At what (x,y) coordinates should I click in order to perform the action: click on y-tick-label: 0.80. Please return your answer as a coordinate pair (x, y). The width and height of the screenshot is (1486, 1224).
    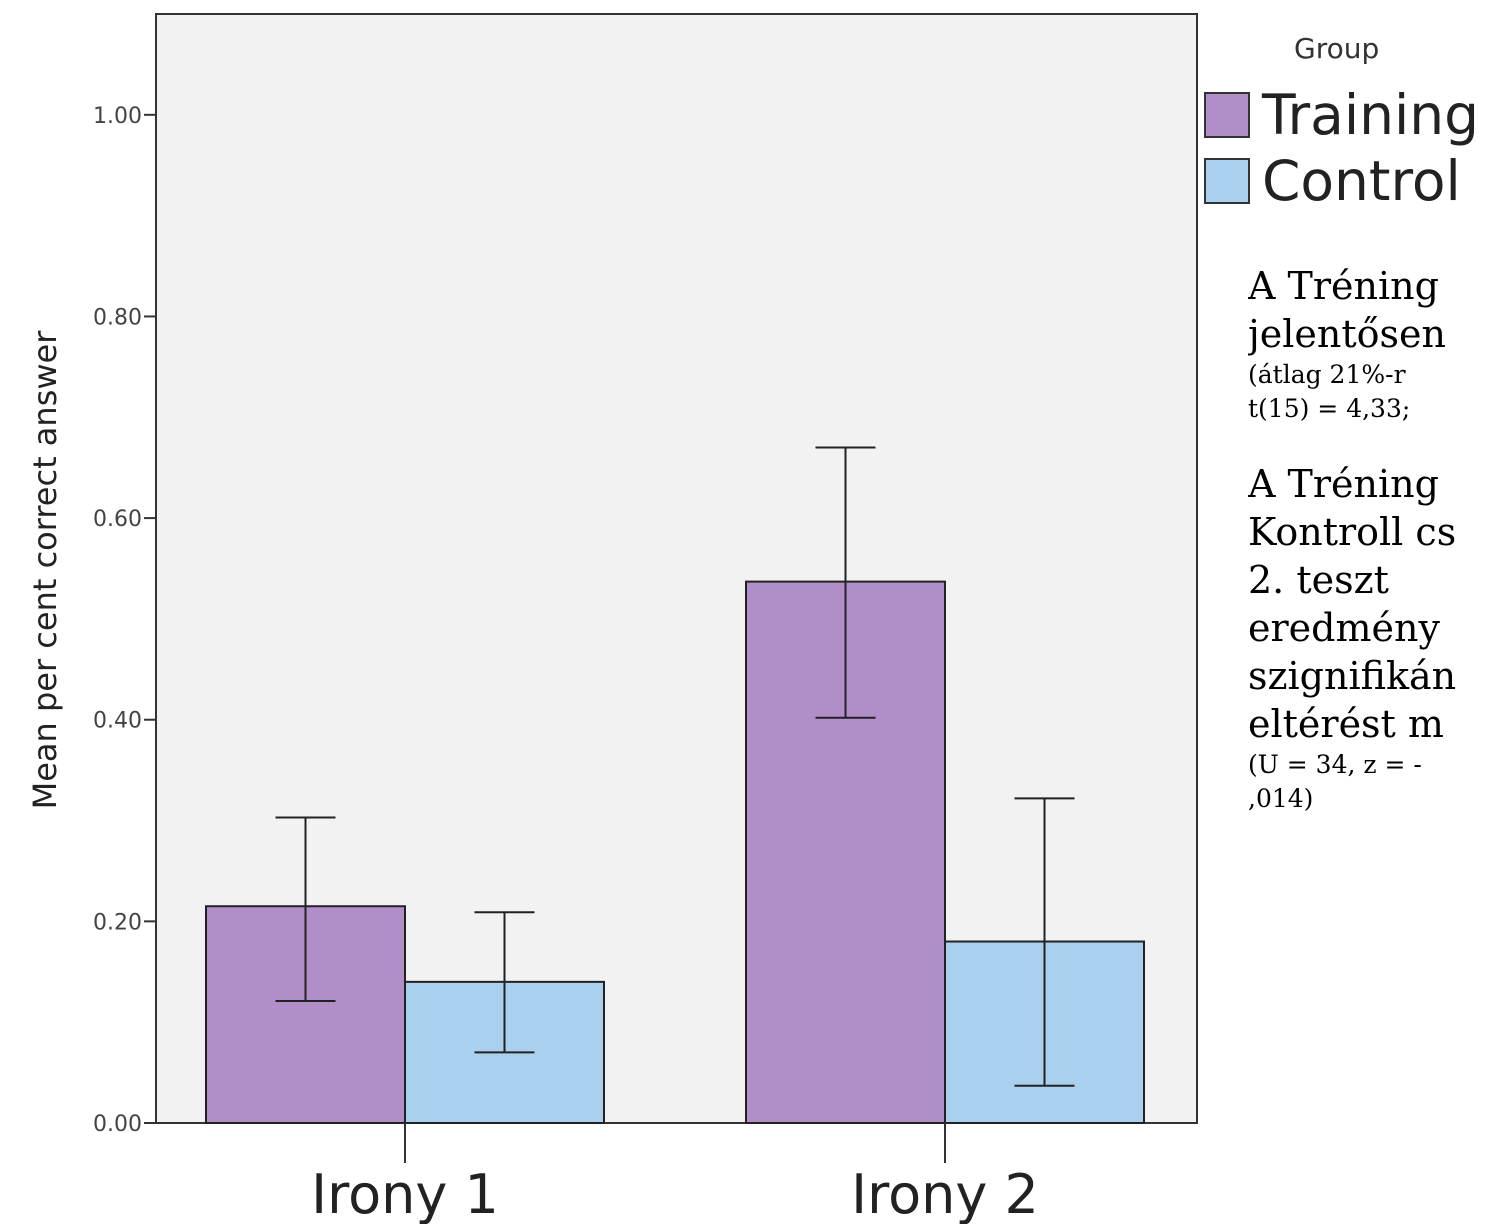
    Looking at the image, I should click on (117, 317).